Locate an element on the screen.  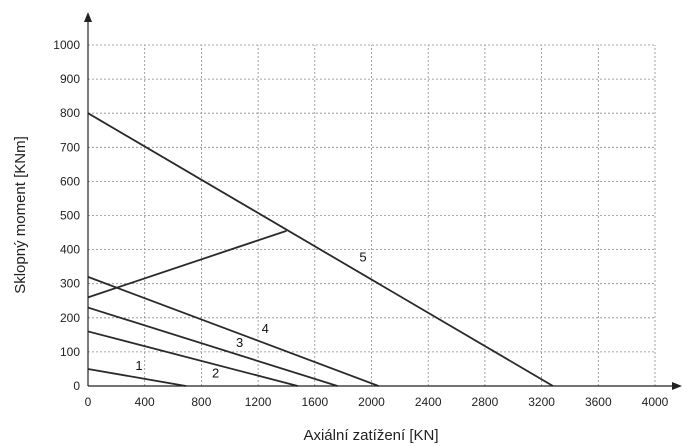
series-line-connector is located at coordinates (187, 264).